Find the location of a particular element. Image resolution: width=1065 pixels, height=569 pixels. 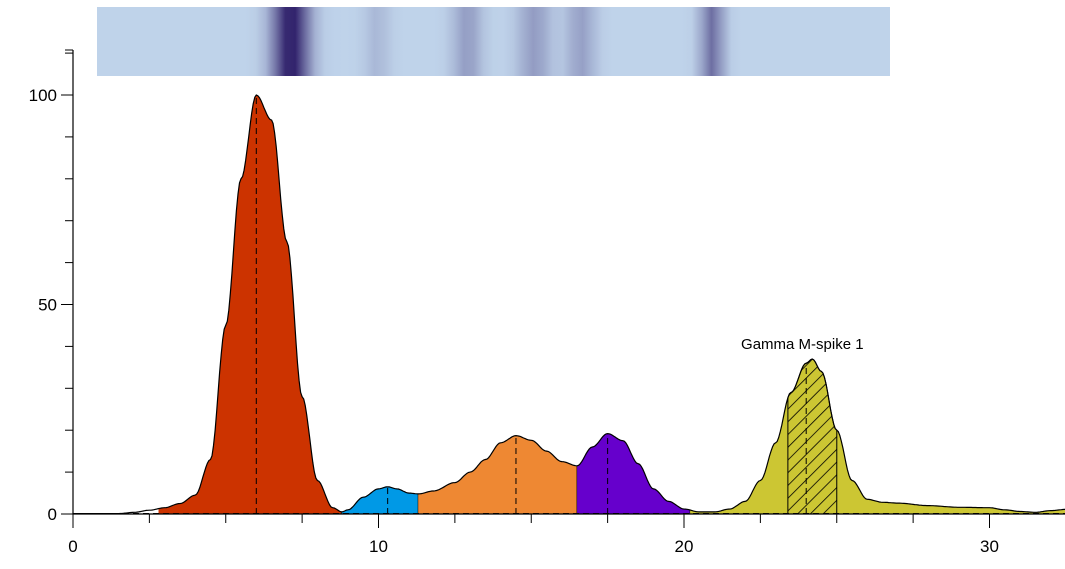

y-tick-label: 100 is located at coordinates (43, 95).